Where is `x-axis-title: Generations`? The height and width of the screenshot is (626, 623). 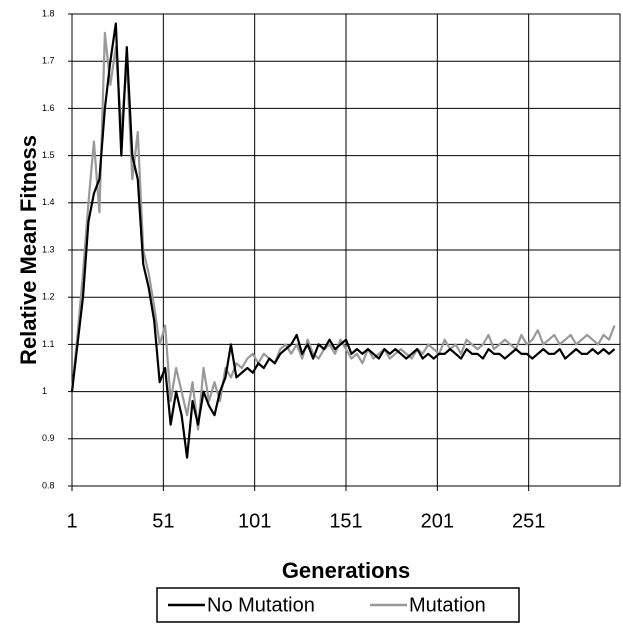
x-axis-title: Generations is located at coordinates (346, 570).